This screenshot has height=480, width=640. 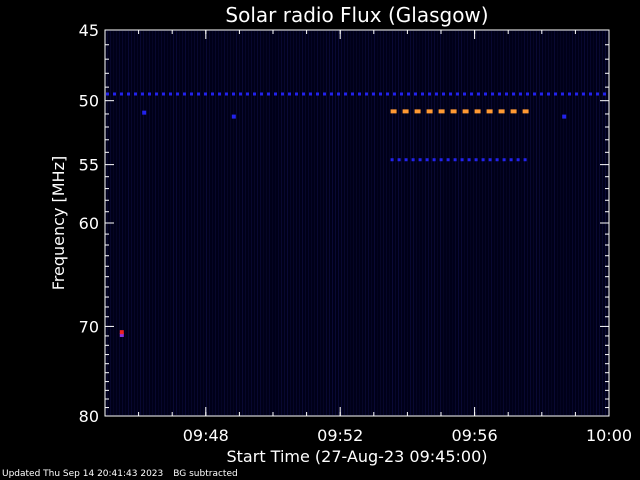 What do you see at coordinates (206, 435) in the screenshot?
I see `x-tick-label: 09:48` at bounding box center [206, 435].